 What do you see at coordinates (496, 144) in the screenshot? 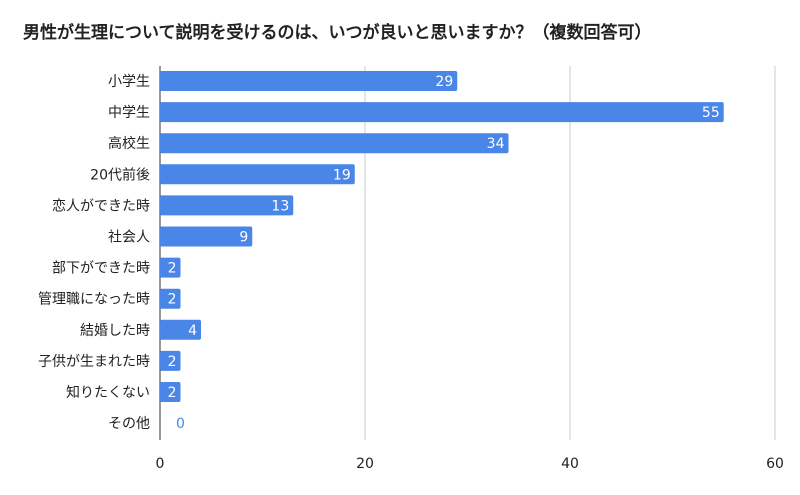
I see `bar-value-label: 34` at bounding box center [496, 144].